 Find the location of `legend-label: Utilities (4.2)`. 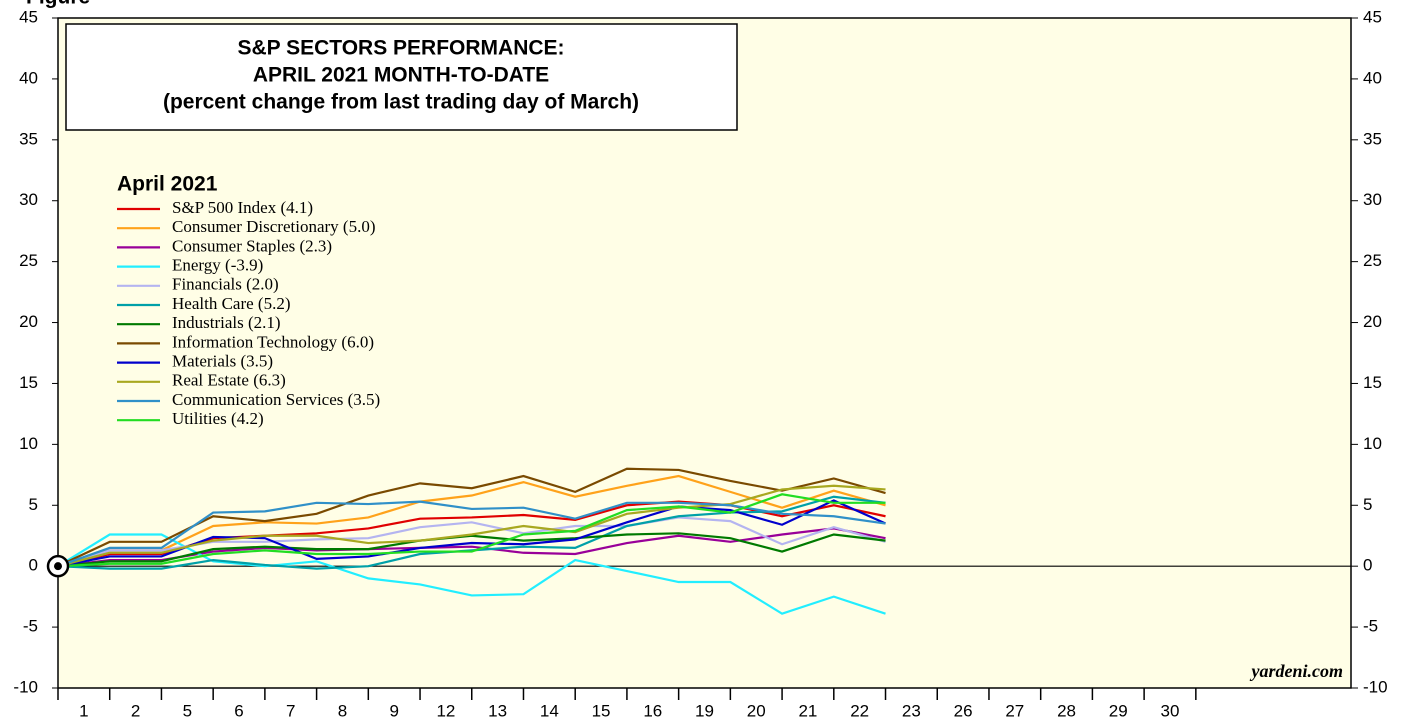

legend-label: Utilities (4.2) is located at coordinates (218, 418).